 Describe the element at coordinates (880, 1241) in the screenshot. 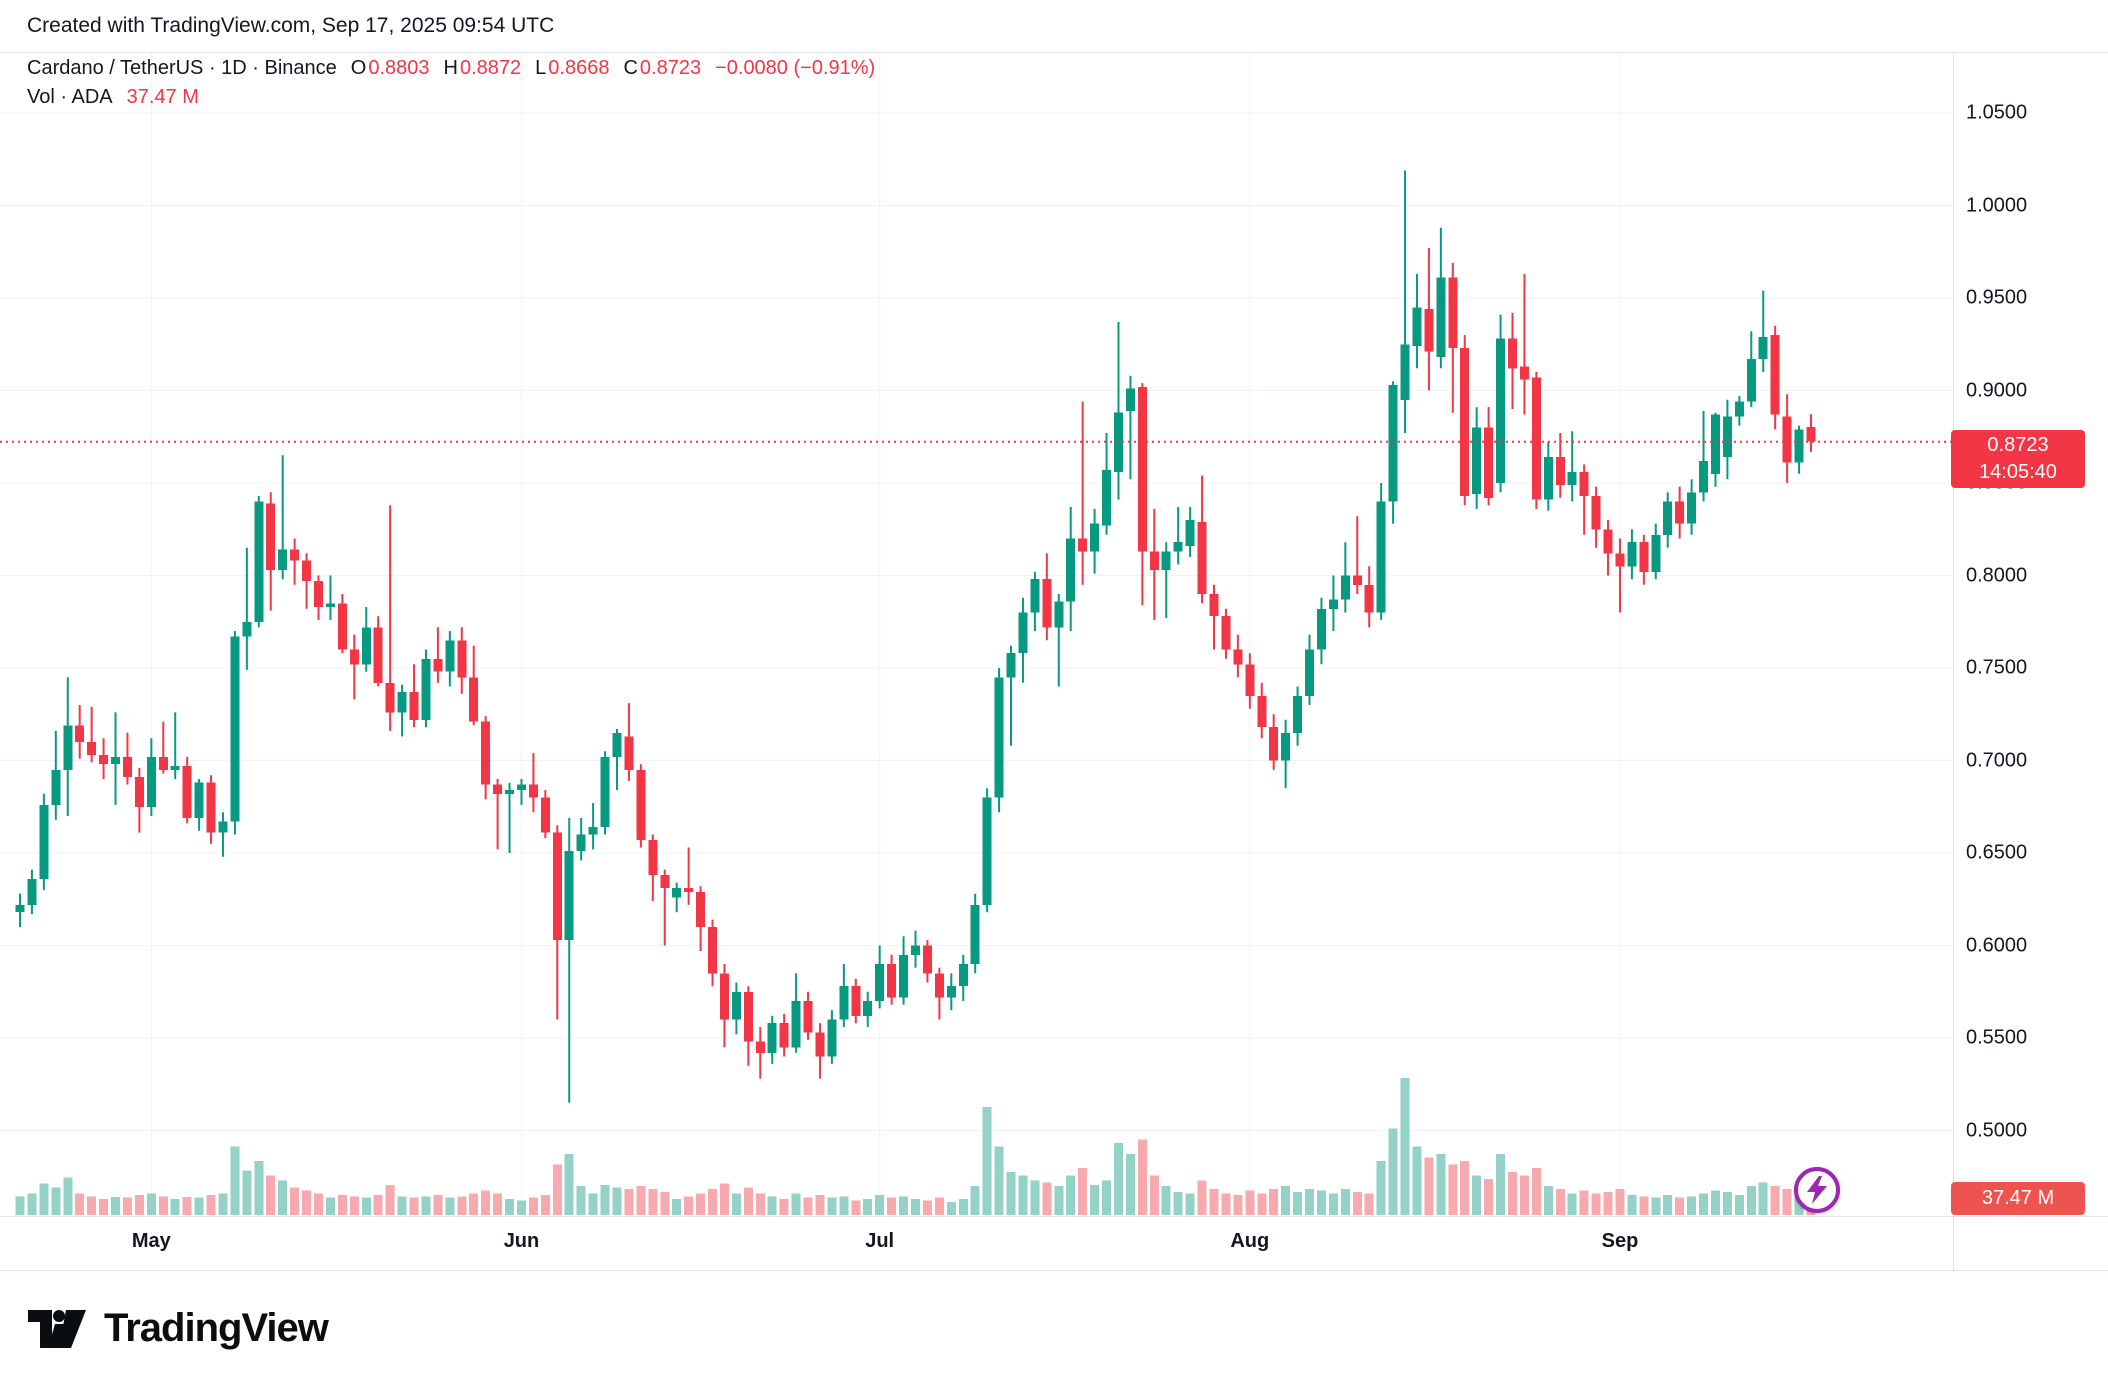

I see `time-tick-label: Jul` at that location.